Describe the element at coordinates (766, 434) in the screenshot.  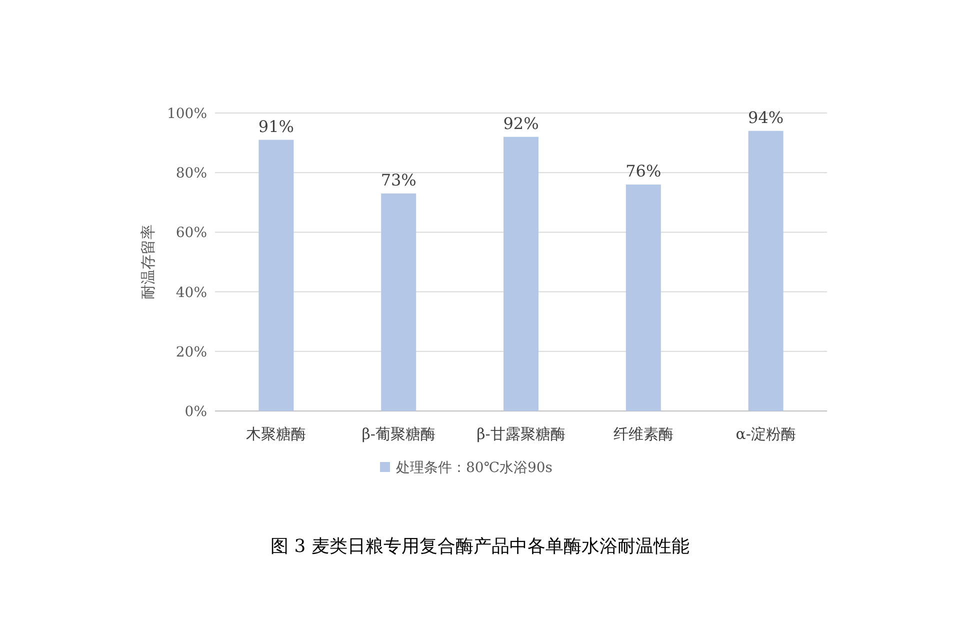
I see `x-tick-label: α-淀粉酶` at that location.